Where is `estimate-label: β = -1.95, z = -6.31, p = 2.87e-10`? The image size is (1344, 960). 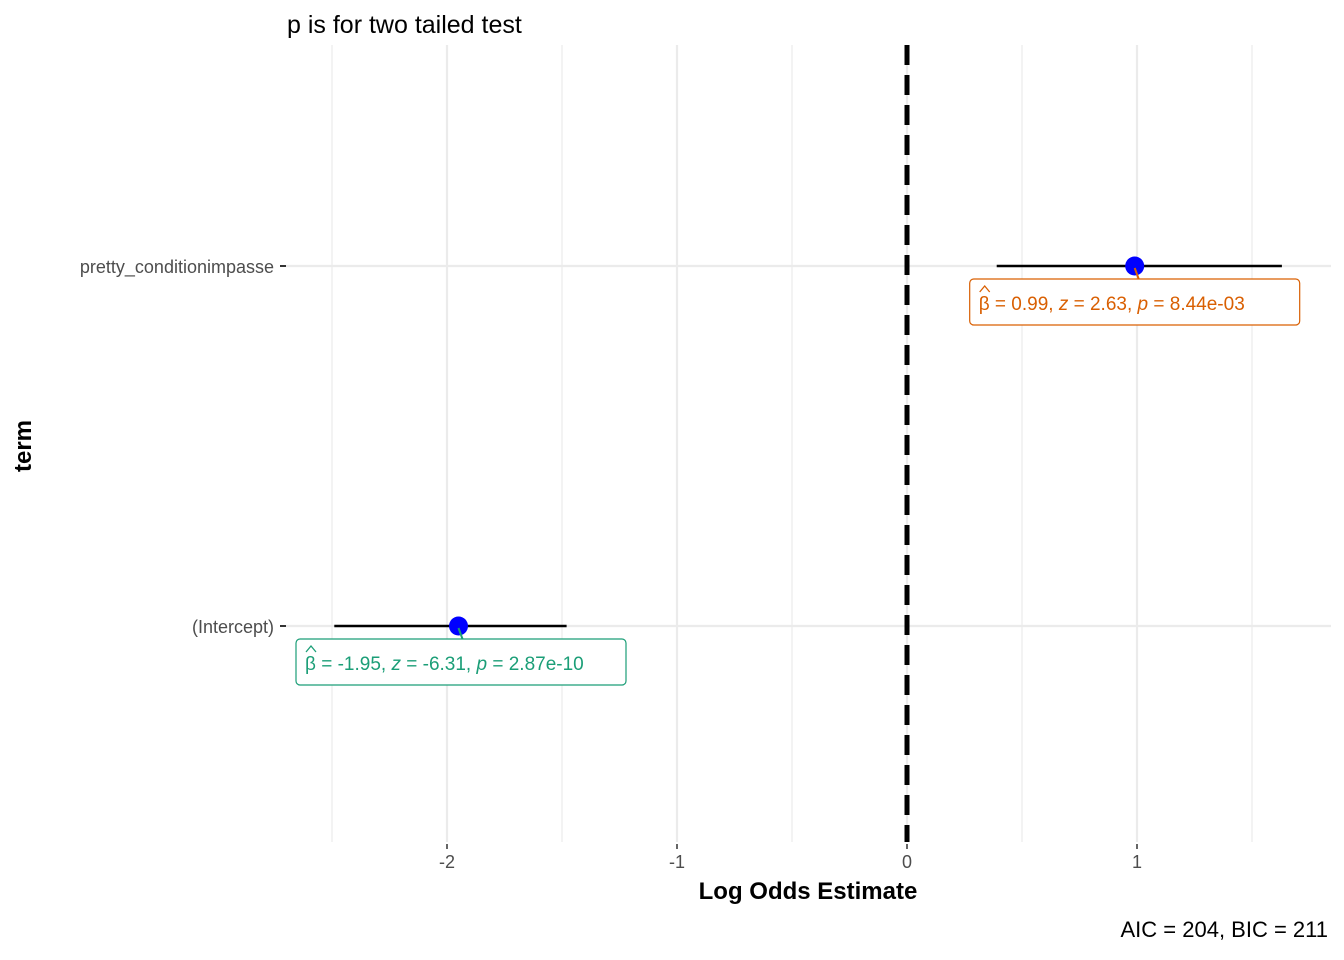 estimate-label: β = -1.95, z = -6.31, p = 2.87e-10 is located at coordinates (461, 656).